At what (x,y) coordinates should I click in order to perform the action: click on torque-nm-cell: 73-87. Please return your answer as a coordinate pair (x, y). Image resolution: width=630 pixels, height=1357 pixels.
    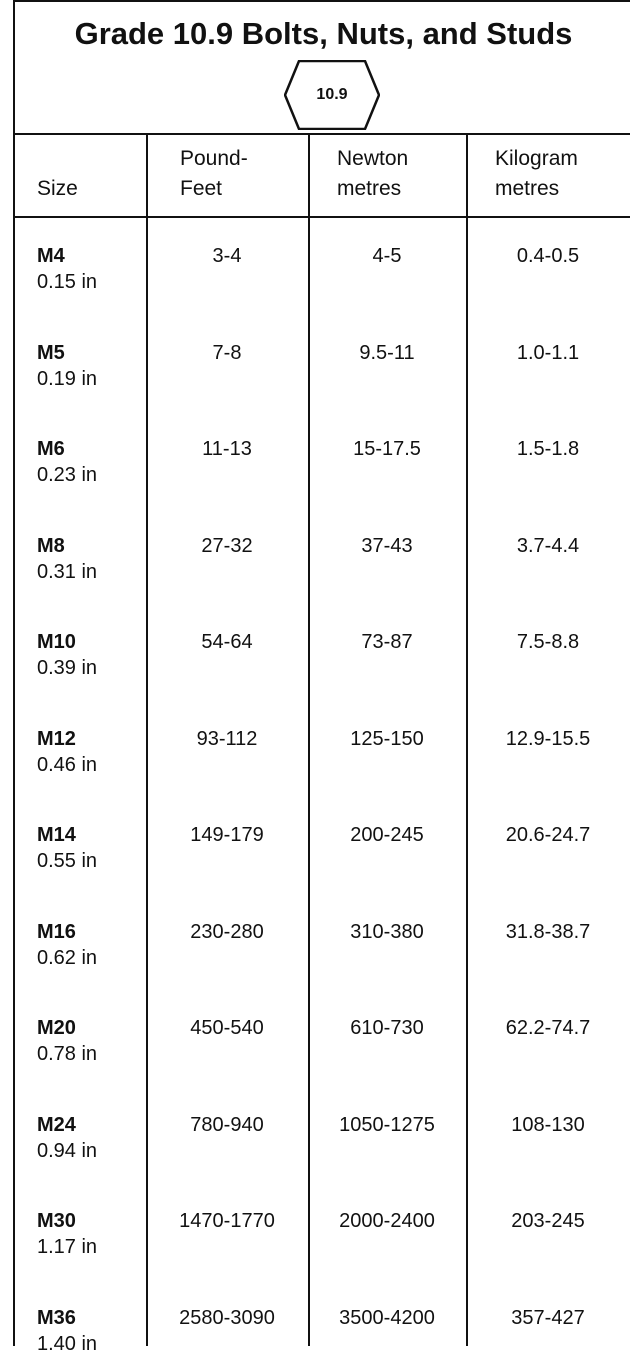
    Looking at the image, I should click on (387, 642).